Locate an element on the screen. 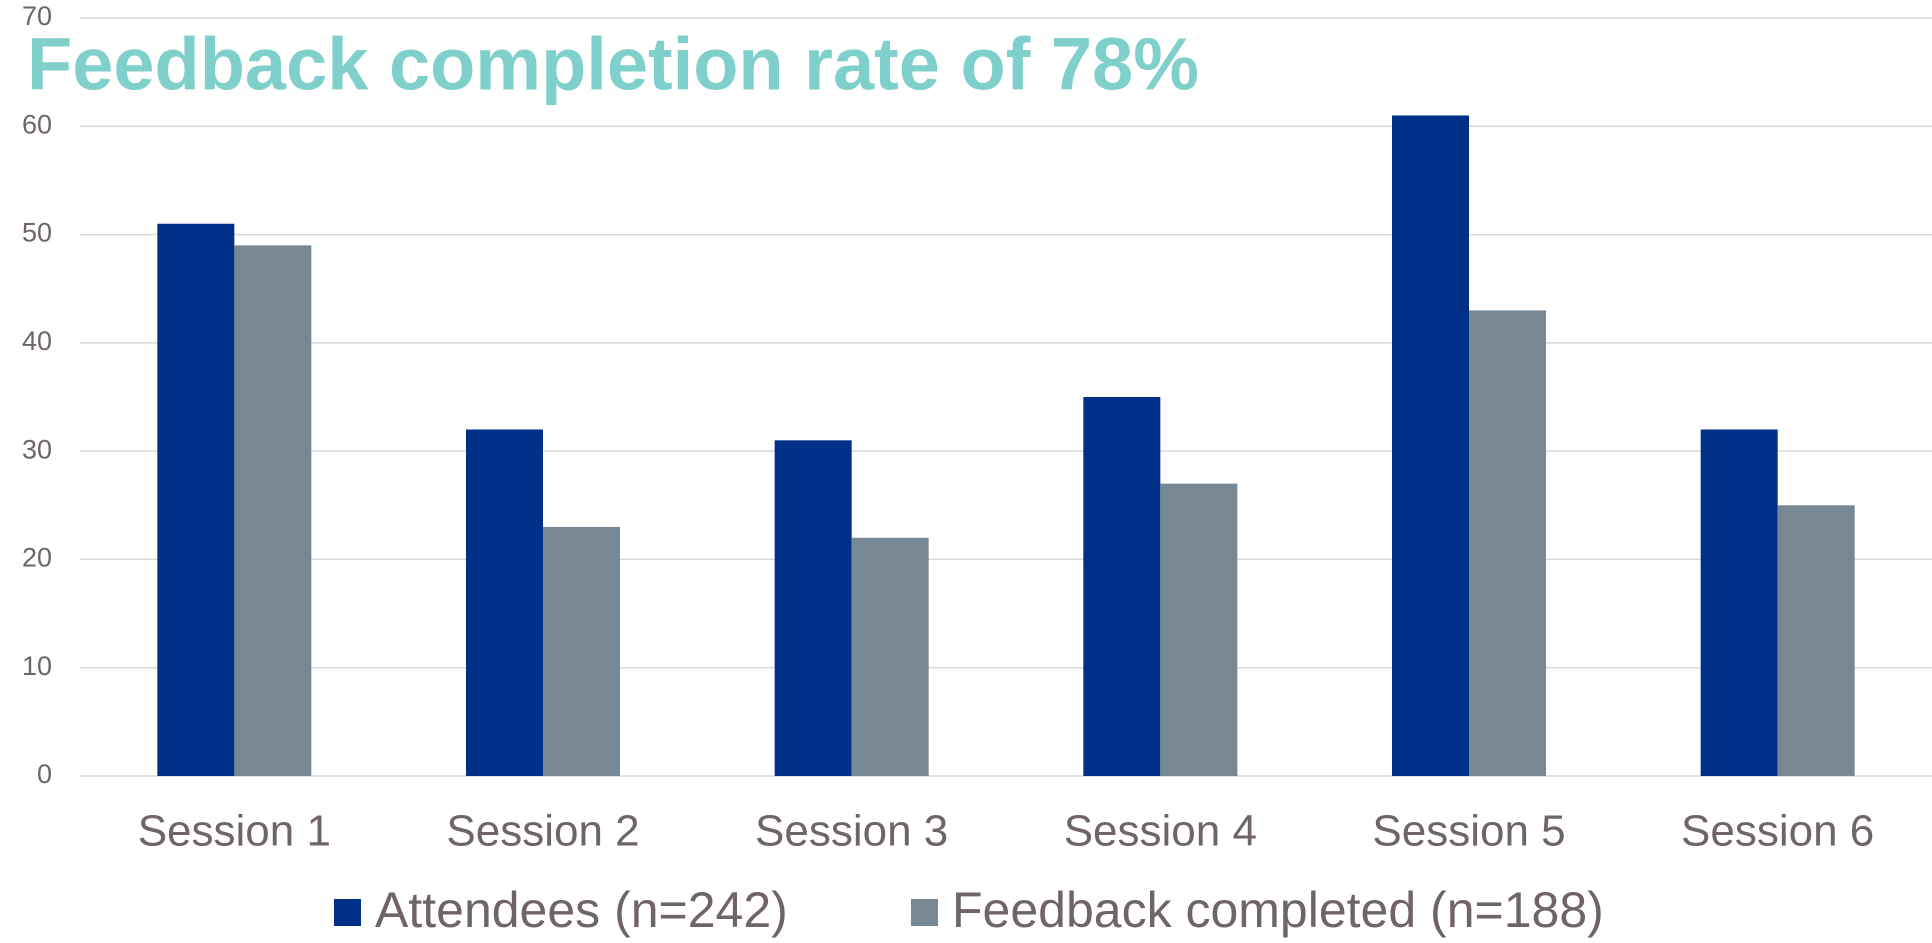  x-tick-label: Session 6 is located at coordinates (1777, 831).